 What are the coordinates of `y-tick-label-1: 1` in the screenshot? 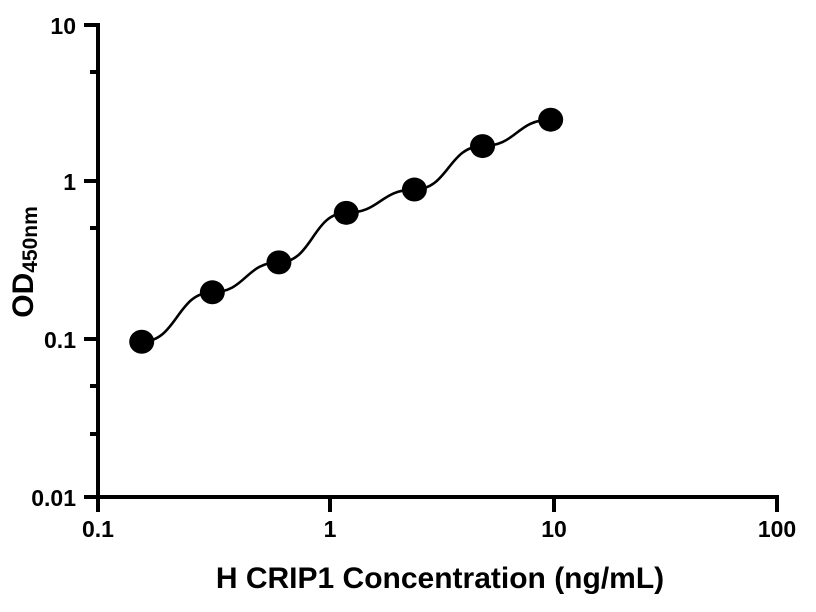 It's located at (69, 182).